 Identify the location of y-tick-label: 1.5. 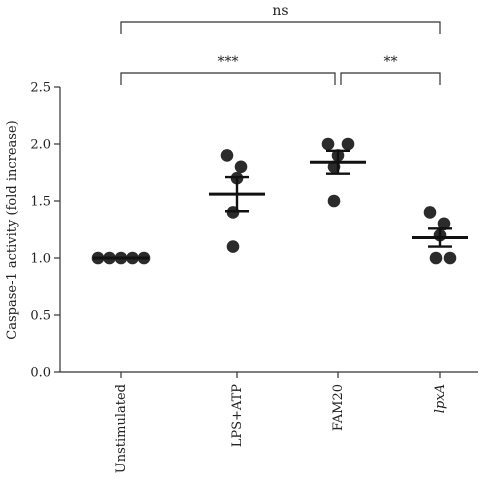
(40, 202).